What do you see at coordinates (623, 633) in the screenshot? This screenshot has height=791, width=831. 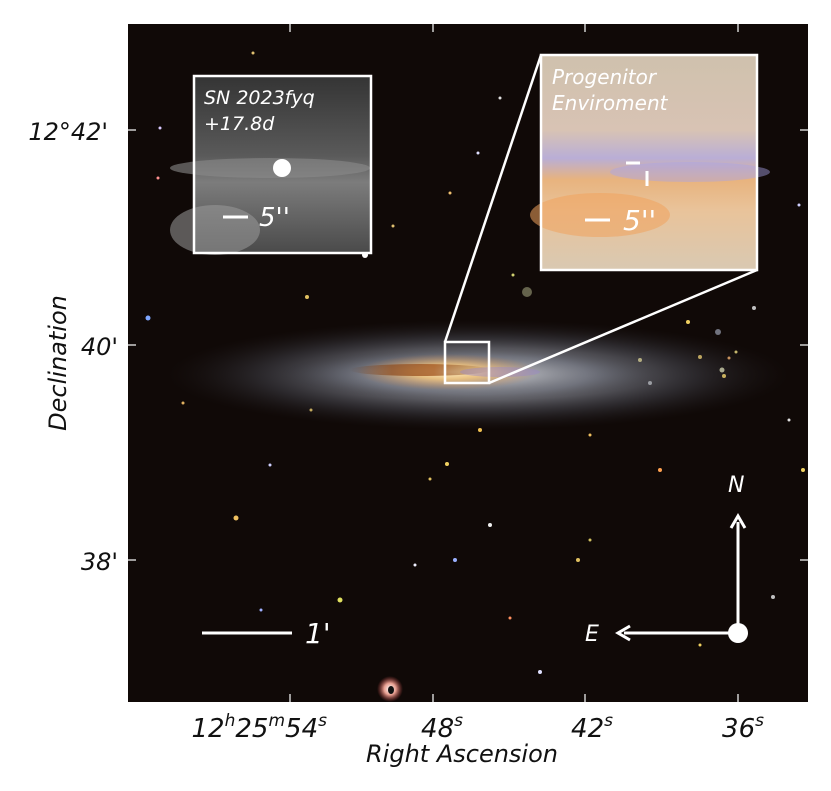 I see `east-arrow-icon` at bounding box center [623, 633].